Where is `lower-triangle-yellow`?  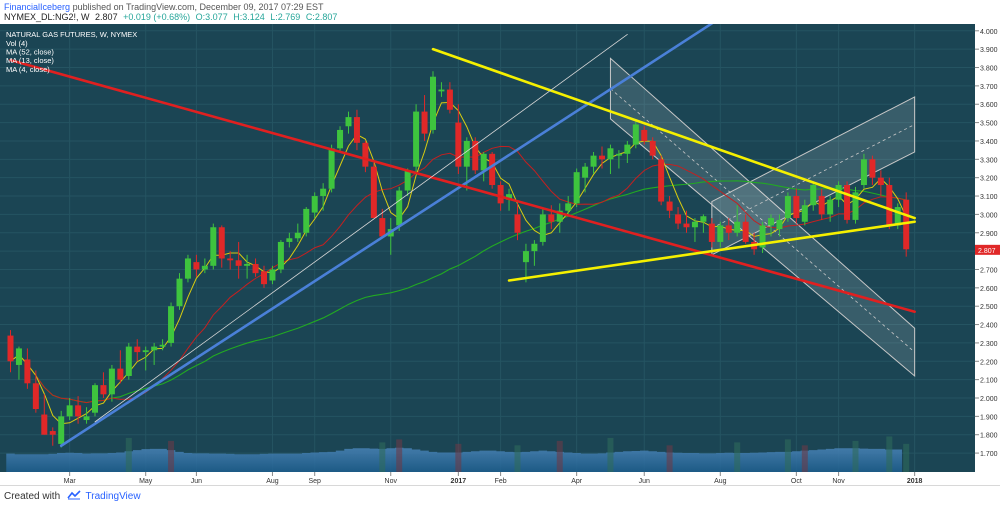 lower-triangle-yellow is located at coordinates (711, 251).